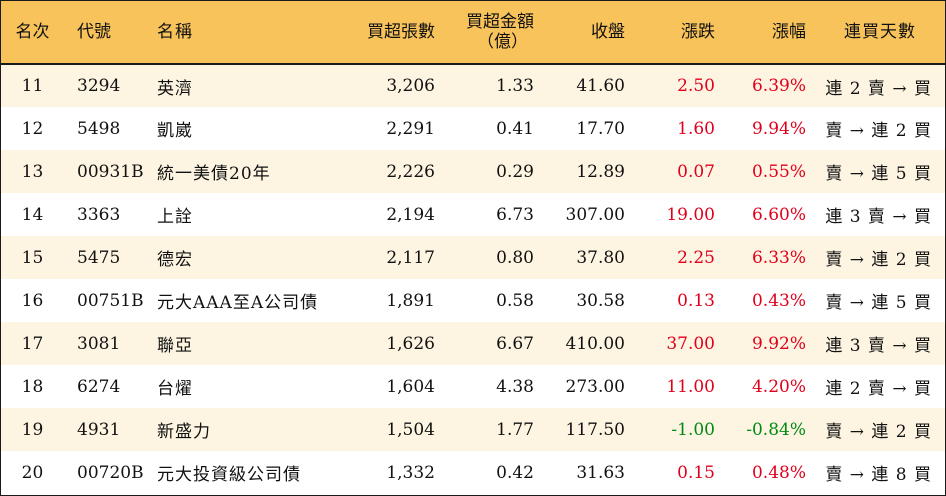 Image resolution: width=946 pixels, height=496 pixels. Describe the element at coordinates (99, 257) in the screenshot. I see `cell-code: 5475` at that location.